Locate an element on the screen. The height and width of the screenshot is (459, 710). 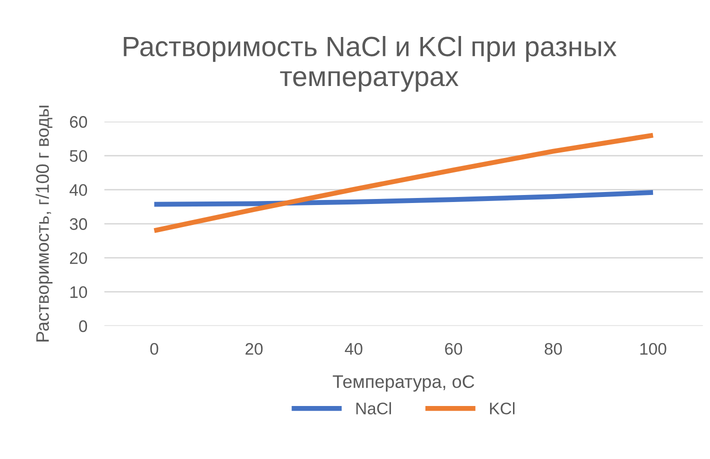
y-tick-label: 10 is located at coordinates (79, 292).